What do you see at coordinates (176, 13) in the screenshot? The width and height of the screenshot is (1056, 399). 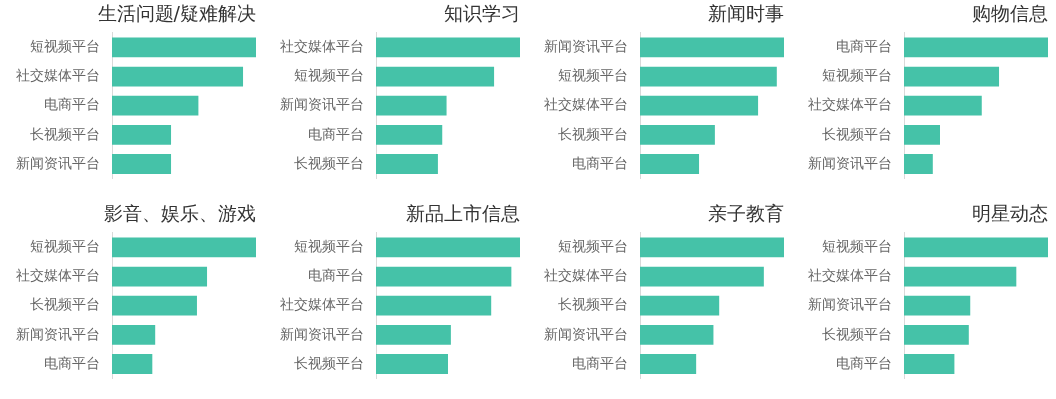 I see `chart-title: 生活问题/疑难解决` at bounding box center [176, 13].